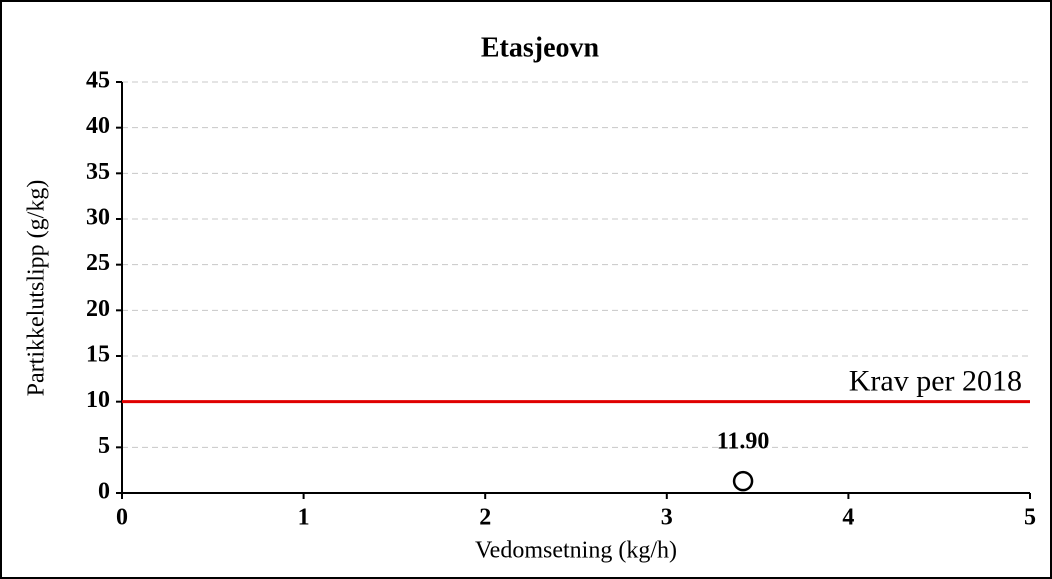 This screenshot has height=579, width=1052. What do you see at coordinates (104, 446) in the screenshot?
I see `y-tick-label: 5` at bounding box center [104, 446].